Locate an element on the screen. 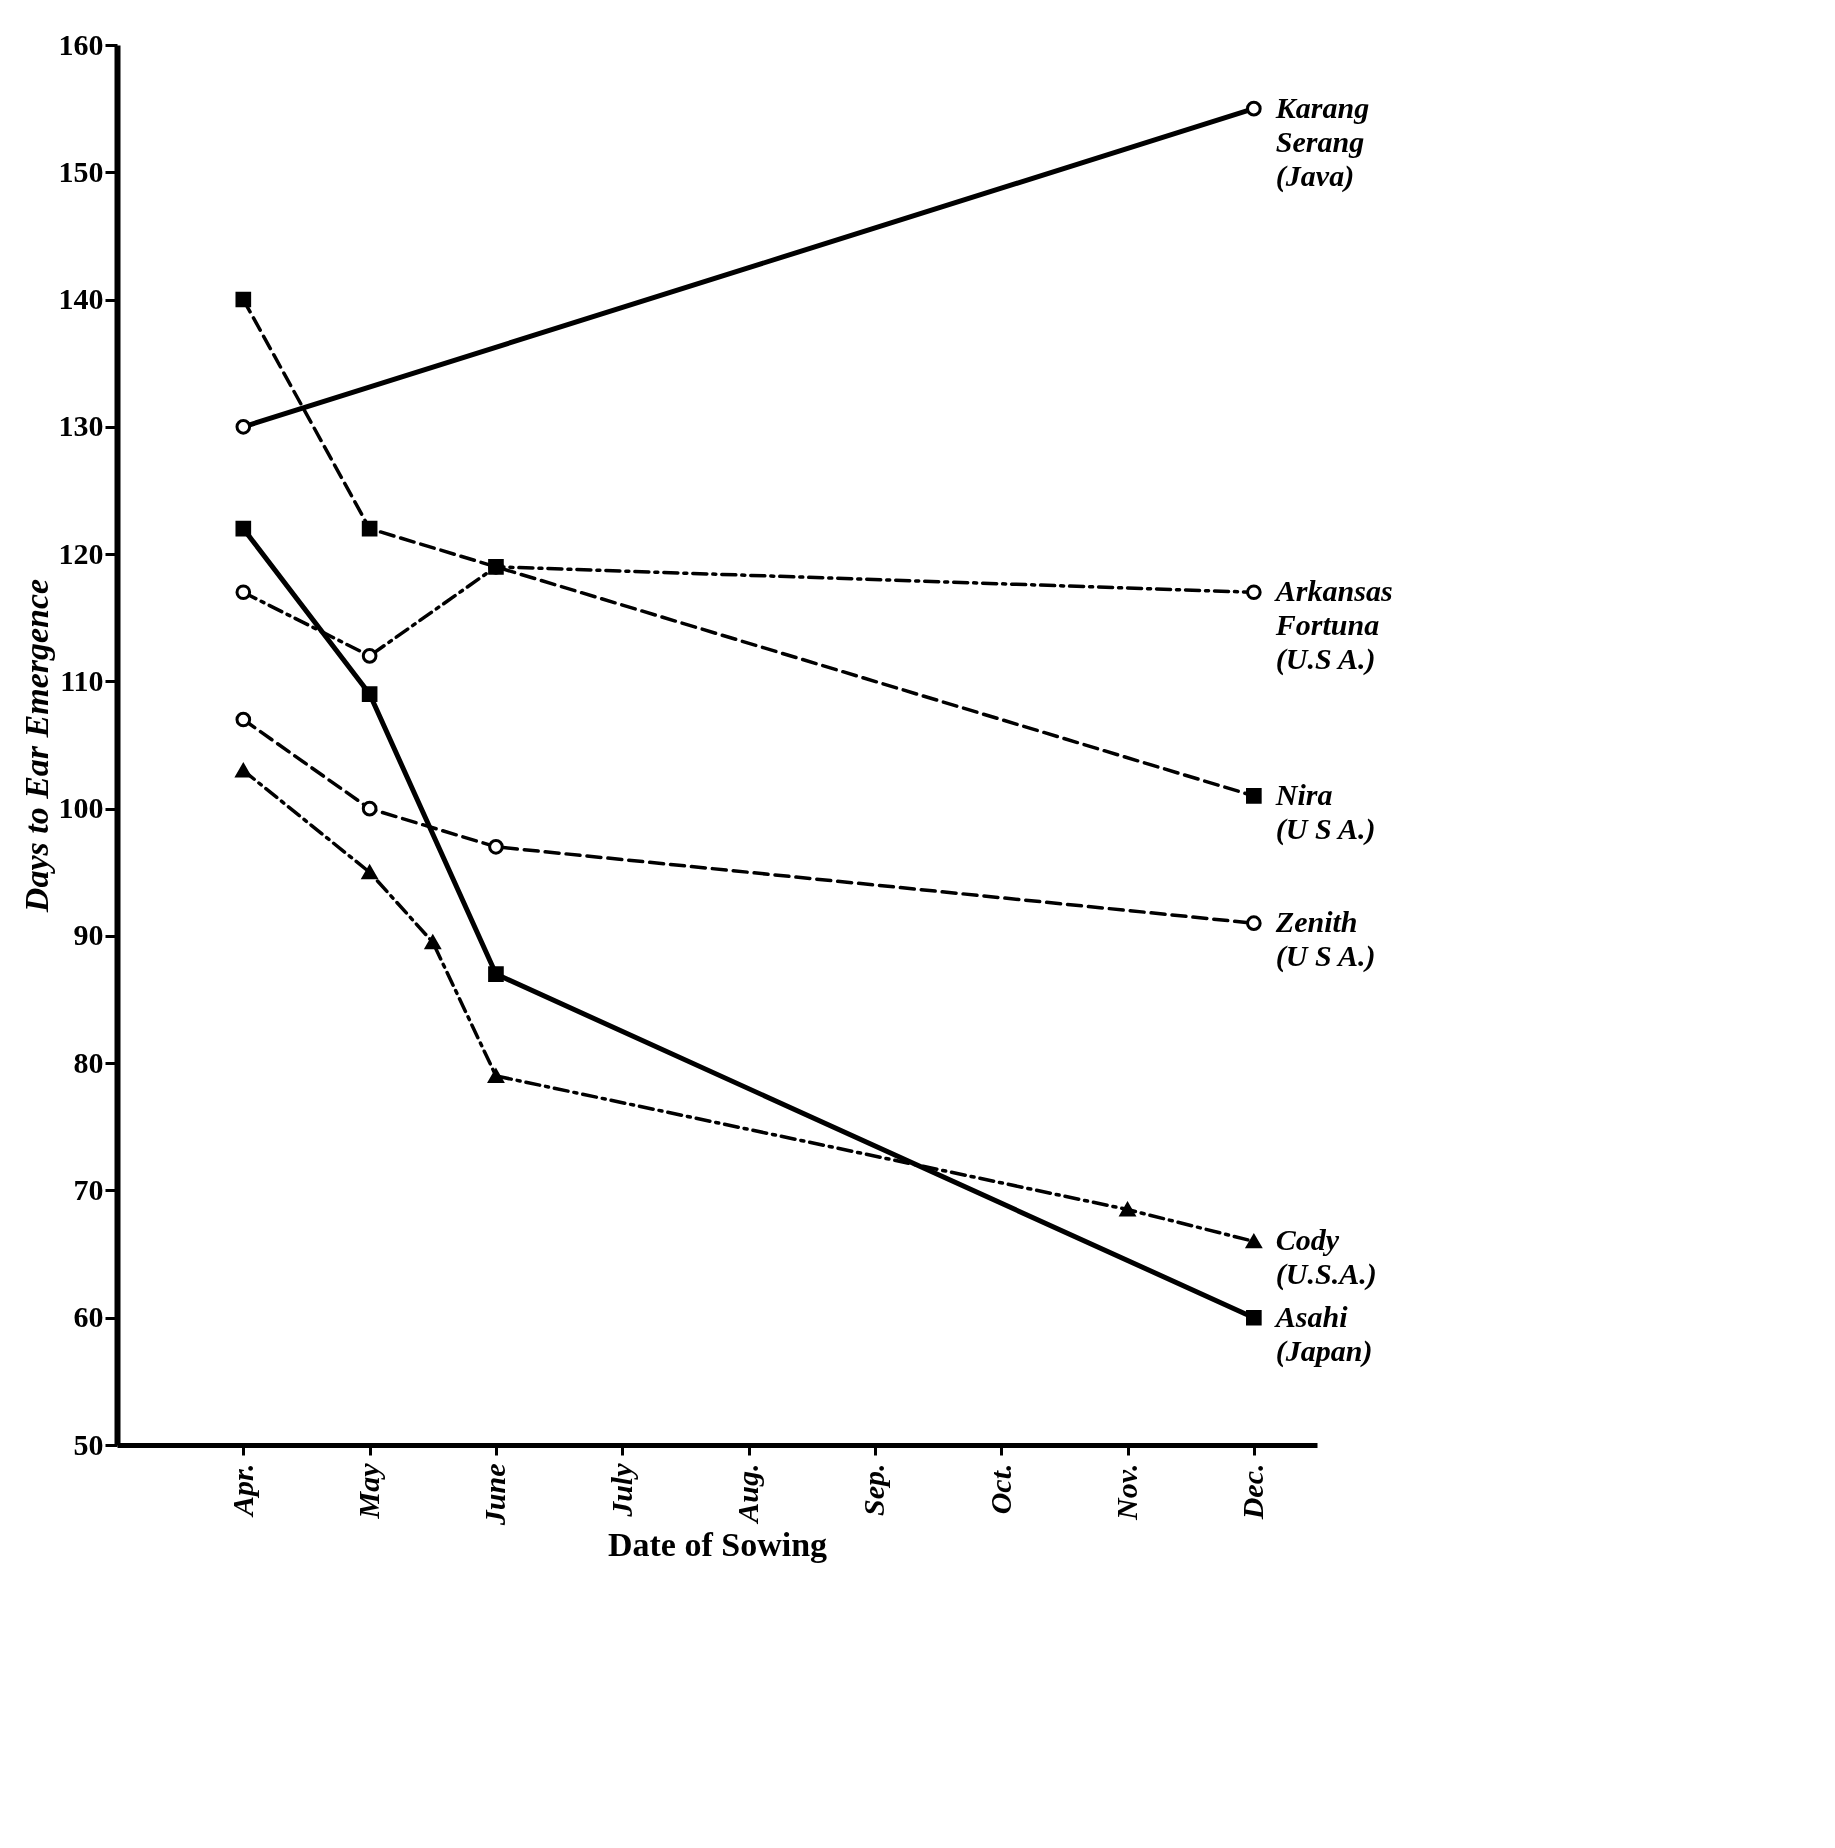  y-tick-label: 160 is located at coordinates (81, 44).